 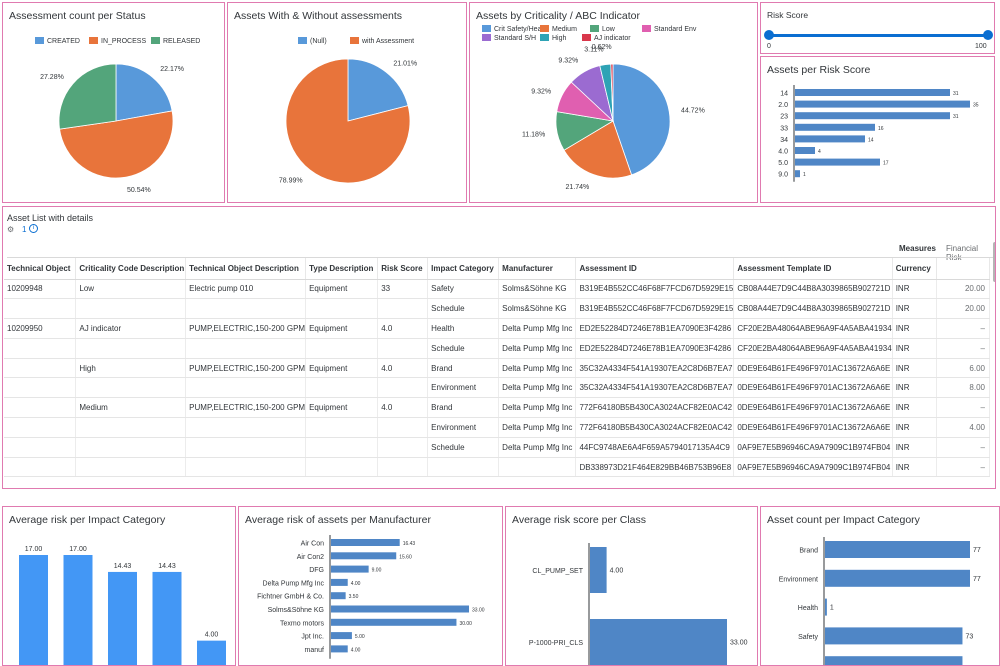 What do you see at coordinates (123, 41) in the screenshot?
I see `legend-label: IN_PROCESS` at bounding box center [123, 41].